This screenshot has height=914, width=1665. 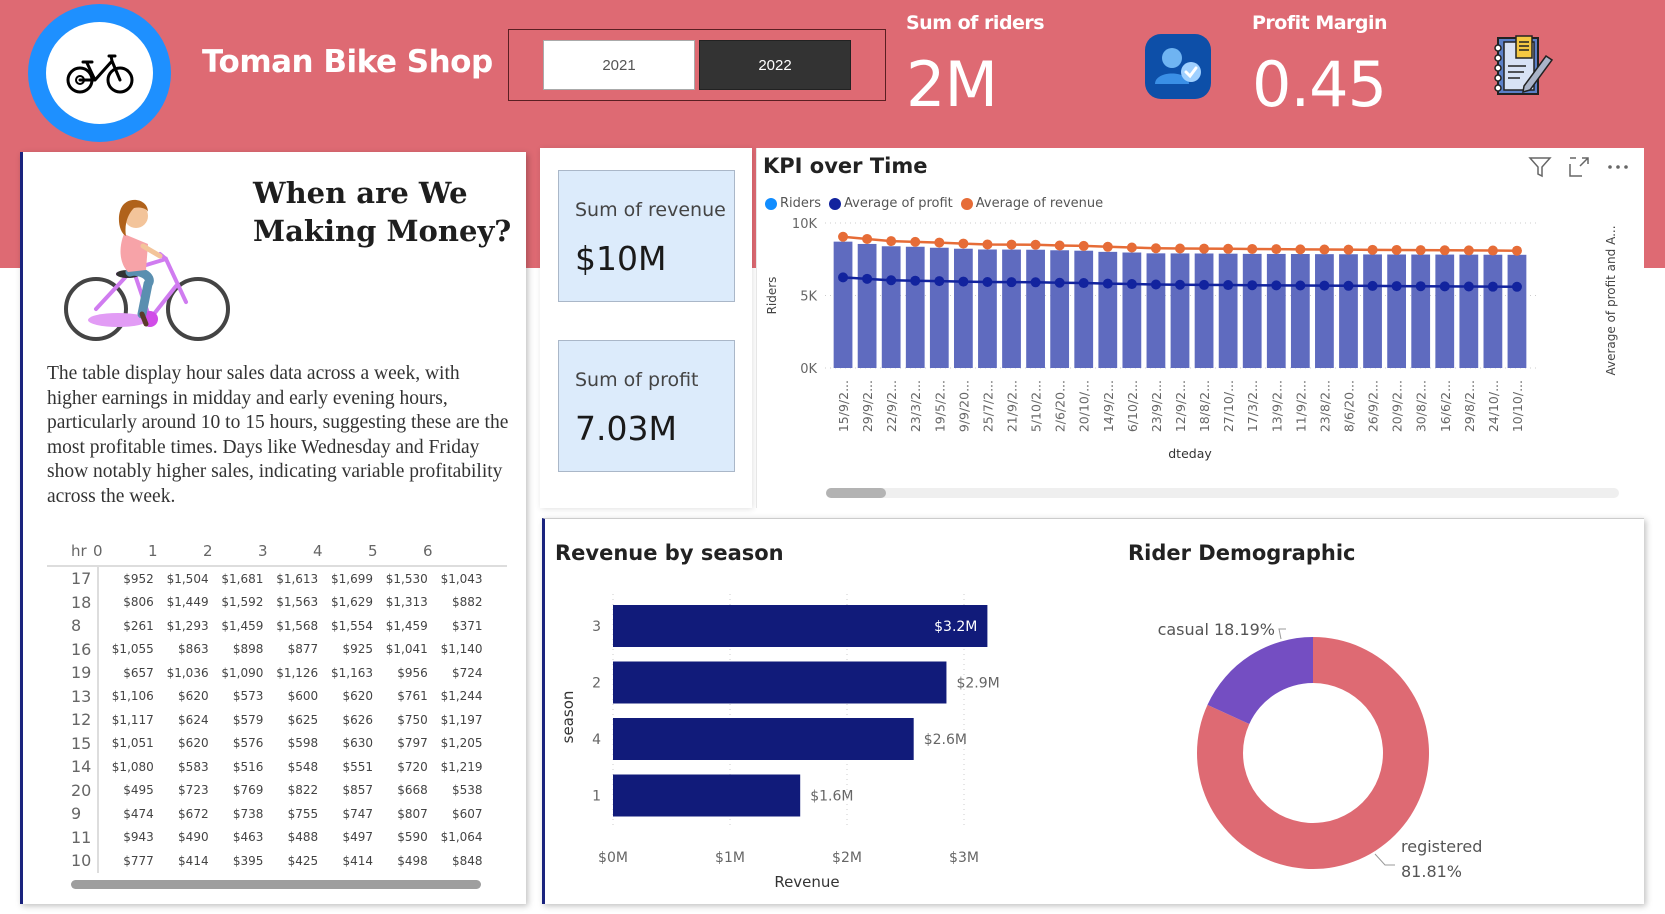 What do you see at coordinates (619, 65) in the screenshot?
I see `year-option-2021: 2021` at bounding box center [619, 65].